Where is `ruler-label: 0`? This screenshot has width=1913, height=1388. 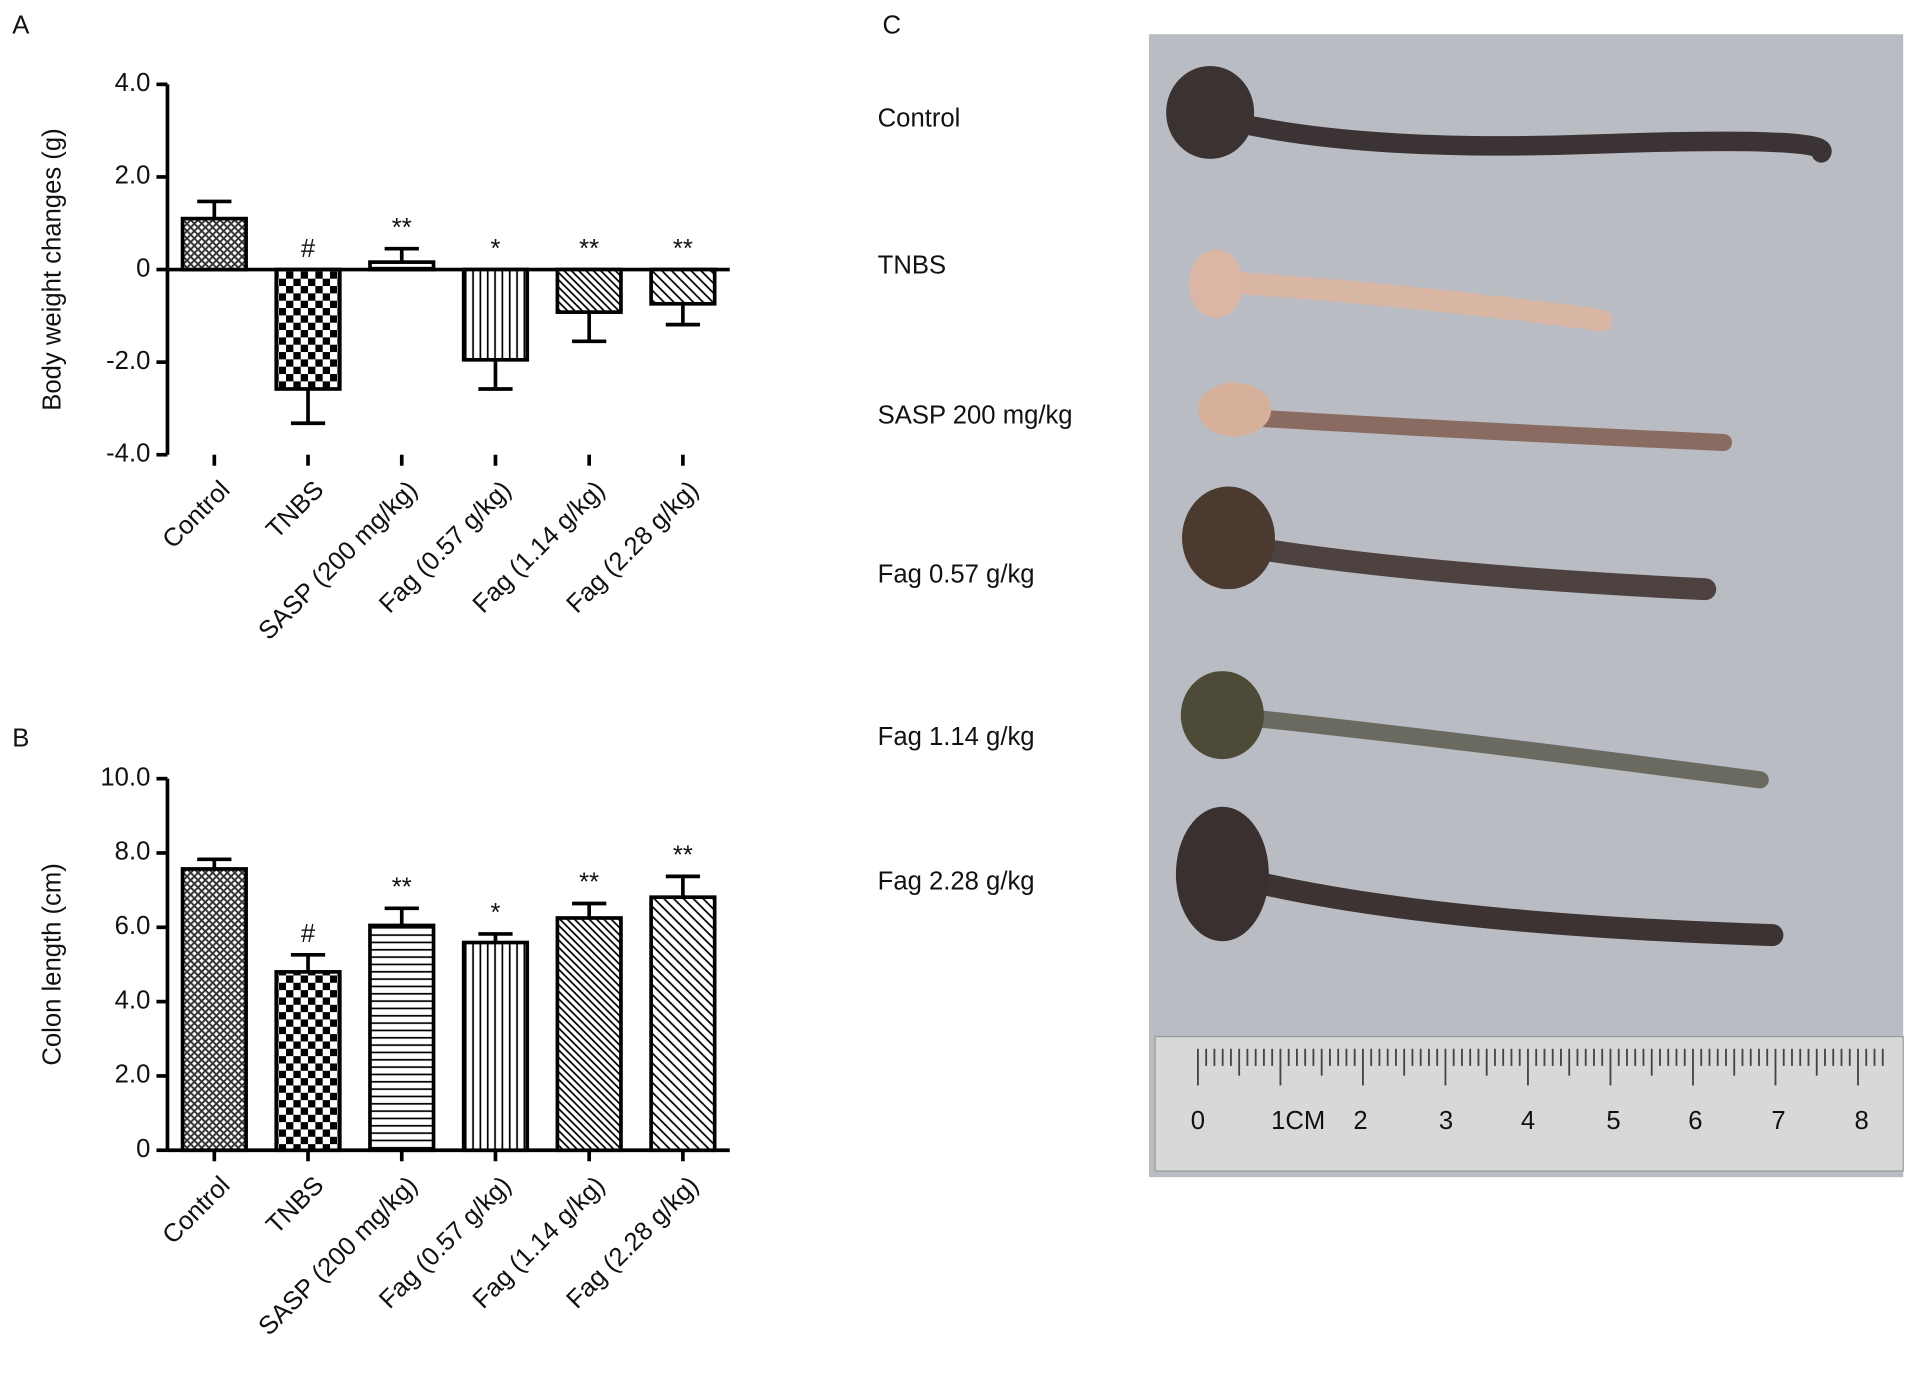
ruler-label: 0 is located at coordinates (1198, 1121).